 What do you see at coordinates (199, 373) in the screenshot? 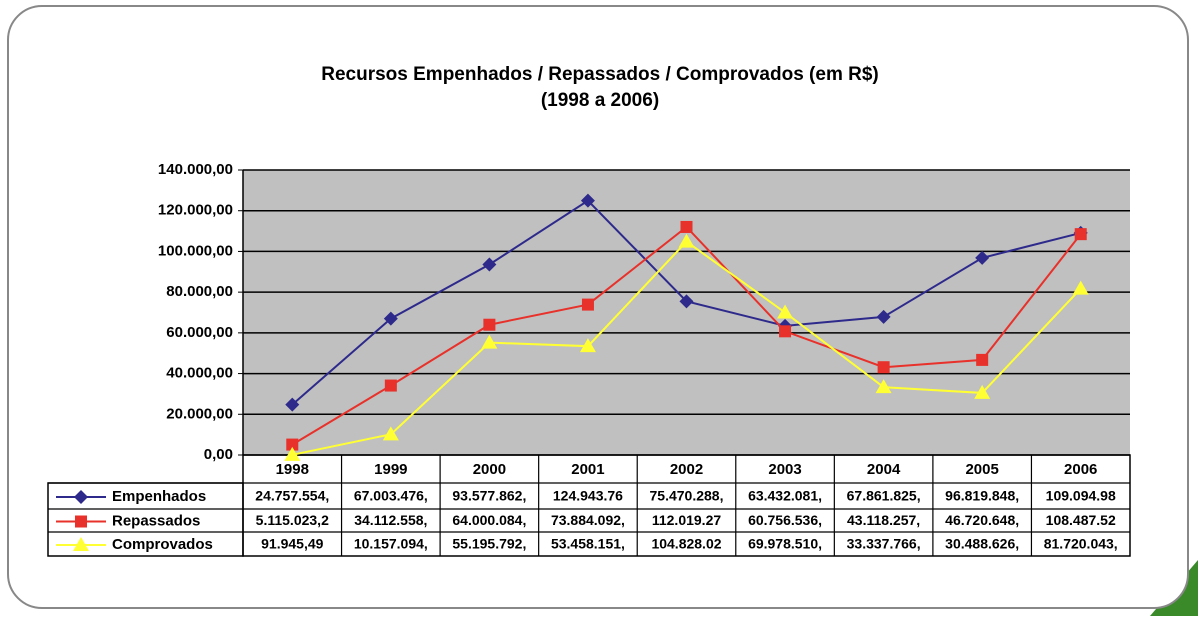
I see `y-tick-label: 40.000,00` at bounding box center [199, 373].